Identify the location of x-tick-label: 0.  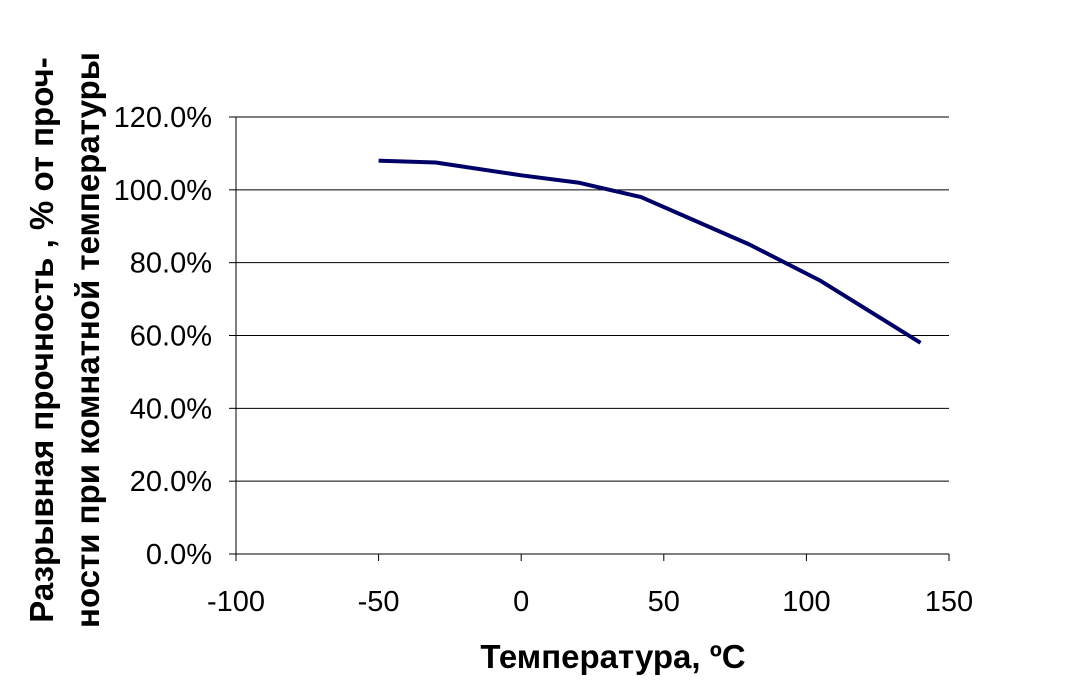
(521, 602).